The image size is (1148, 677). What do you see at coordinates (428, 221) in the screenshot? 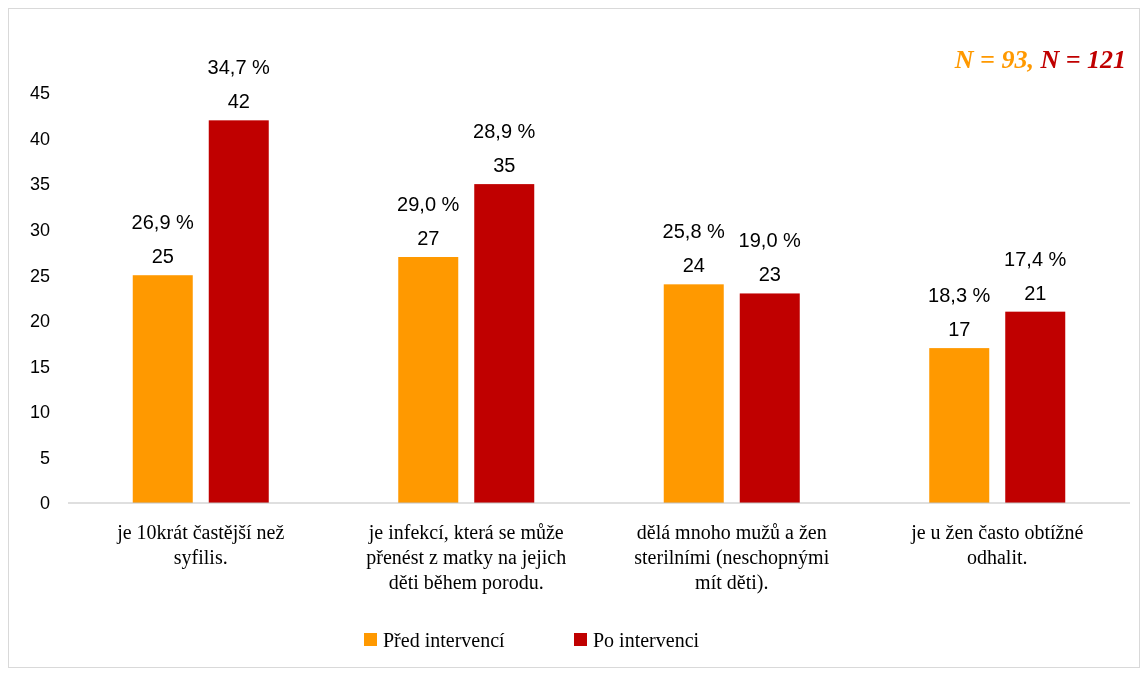
I see `data-label: 29,0 % 27` at bounding box center [428, 221].